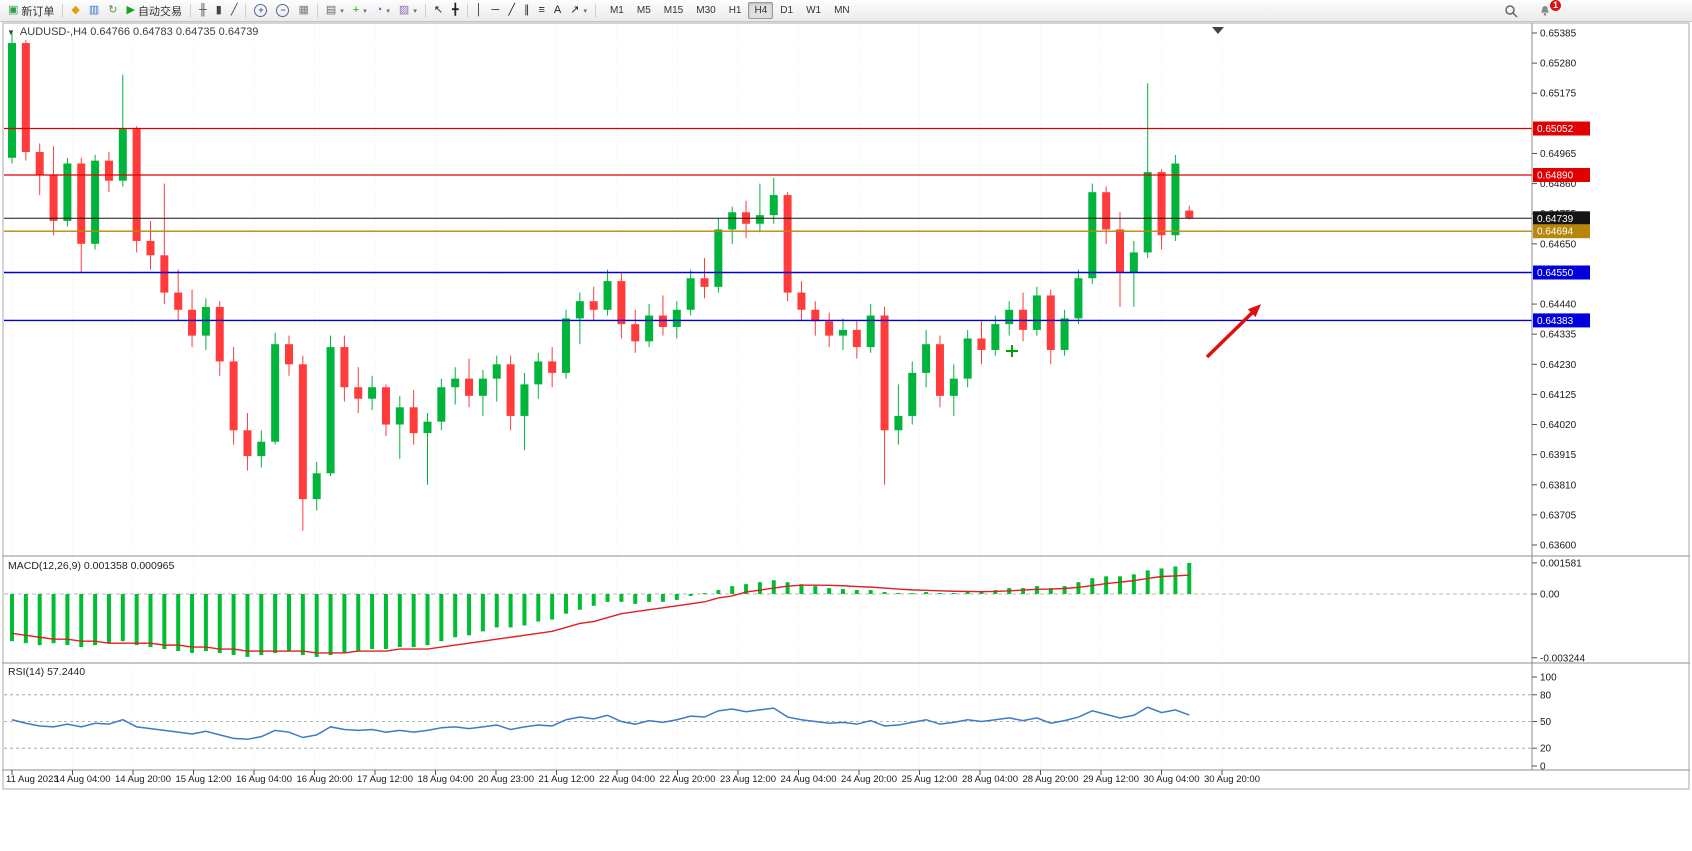 The height and width of the screenshot is (851, 1692). Describe the element at coordinates (748, 779) in the screenshot. I see `date-label: 23 Aug 12:00` at that location.